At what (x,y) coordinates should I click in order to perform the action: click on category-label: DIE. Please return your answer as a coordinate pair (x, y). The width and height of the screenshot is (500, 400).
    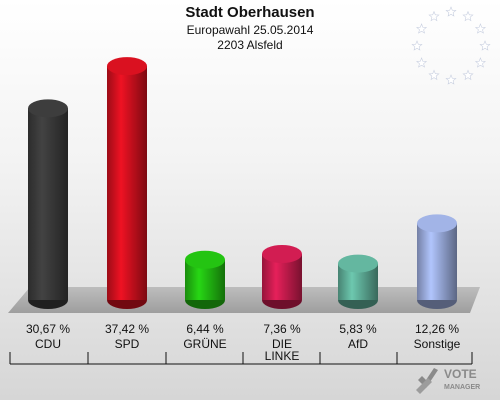
    Looking at the image, I should click on (282, 344).